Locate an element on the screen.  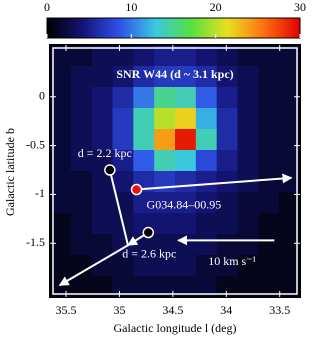
y-tick-label: -0.5 is located at coordinates (35, 144).